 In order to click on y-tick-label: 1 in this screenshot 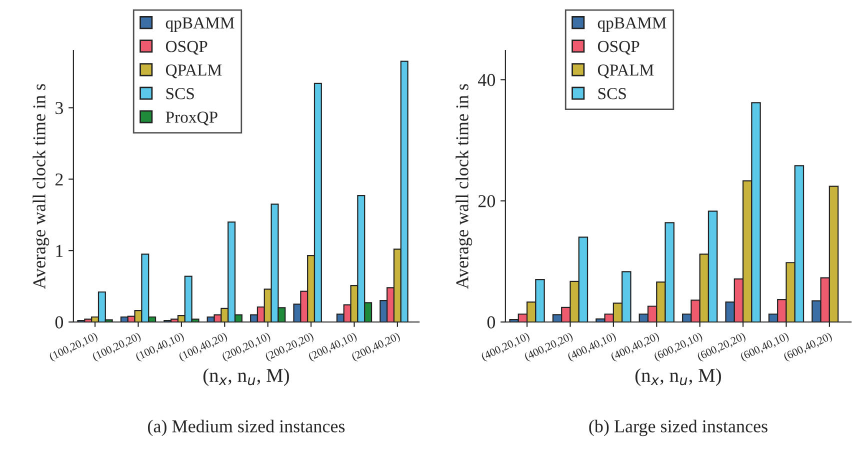, I will do `click(59, 250)`.